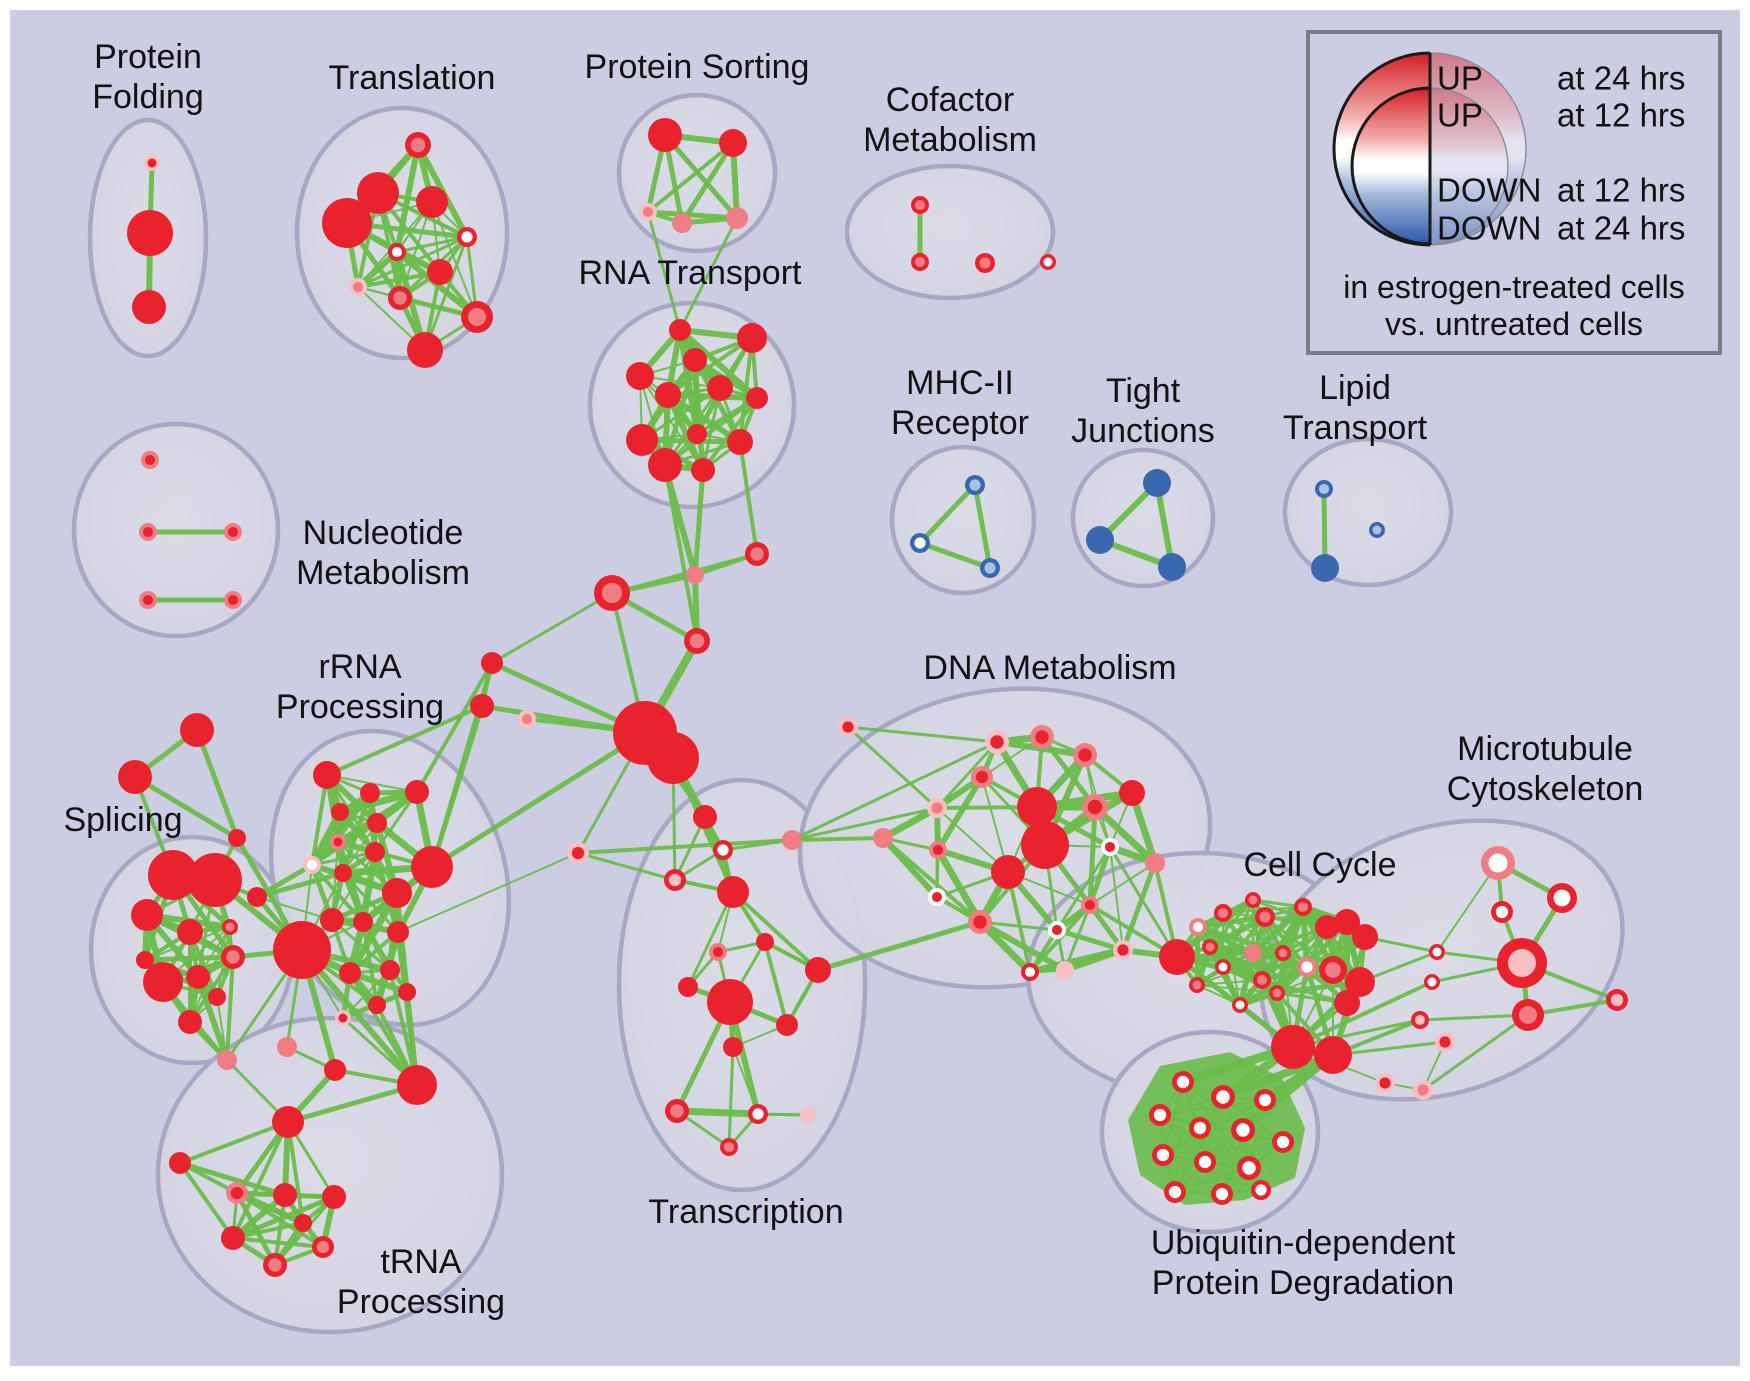 The image size is (1750, 1381). I want to click on legend-inner-right-outline, so click(1469, 166).